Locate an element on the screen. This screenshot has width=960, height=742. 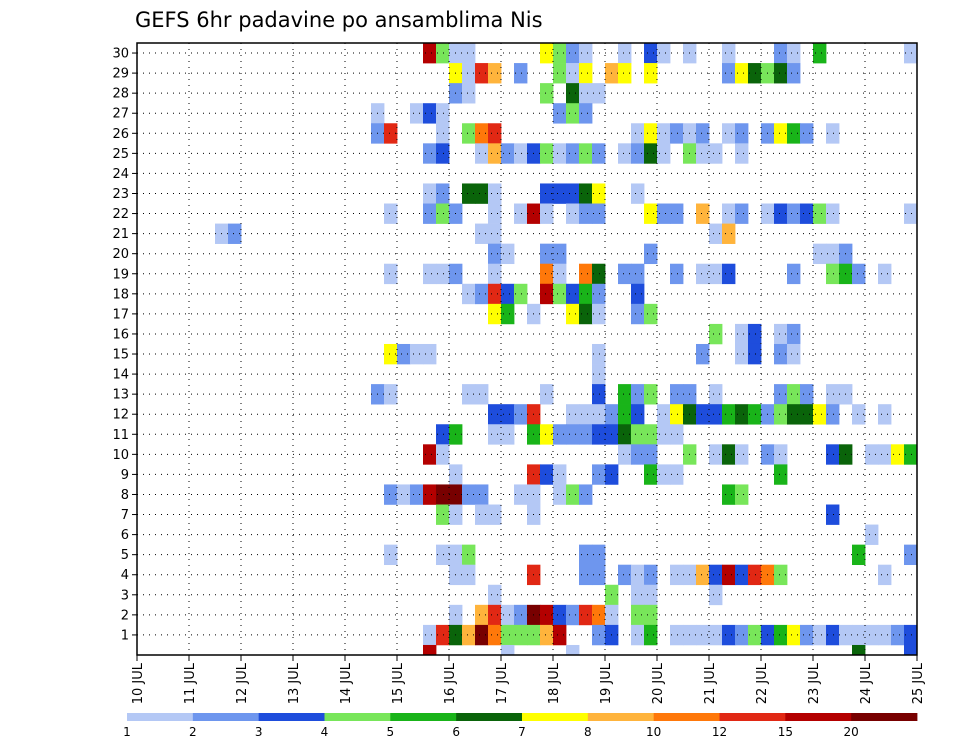
y-tick-label: 5 is located at coordinates (125, 555).